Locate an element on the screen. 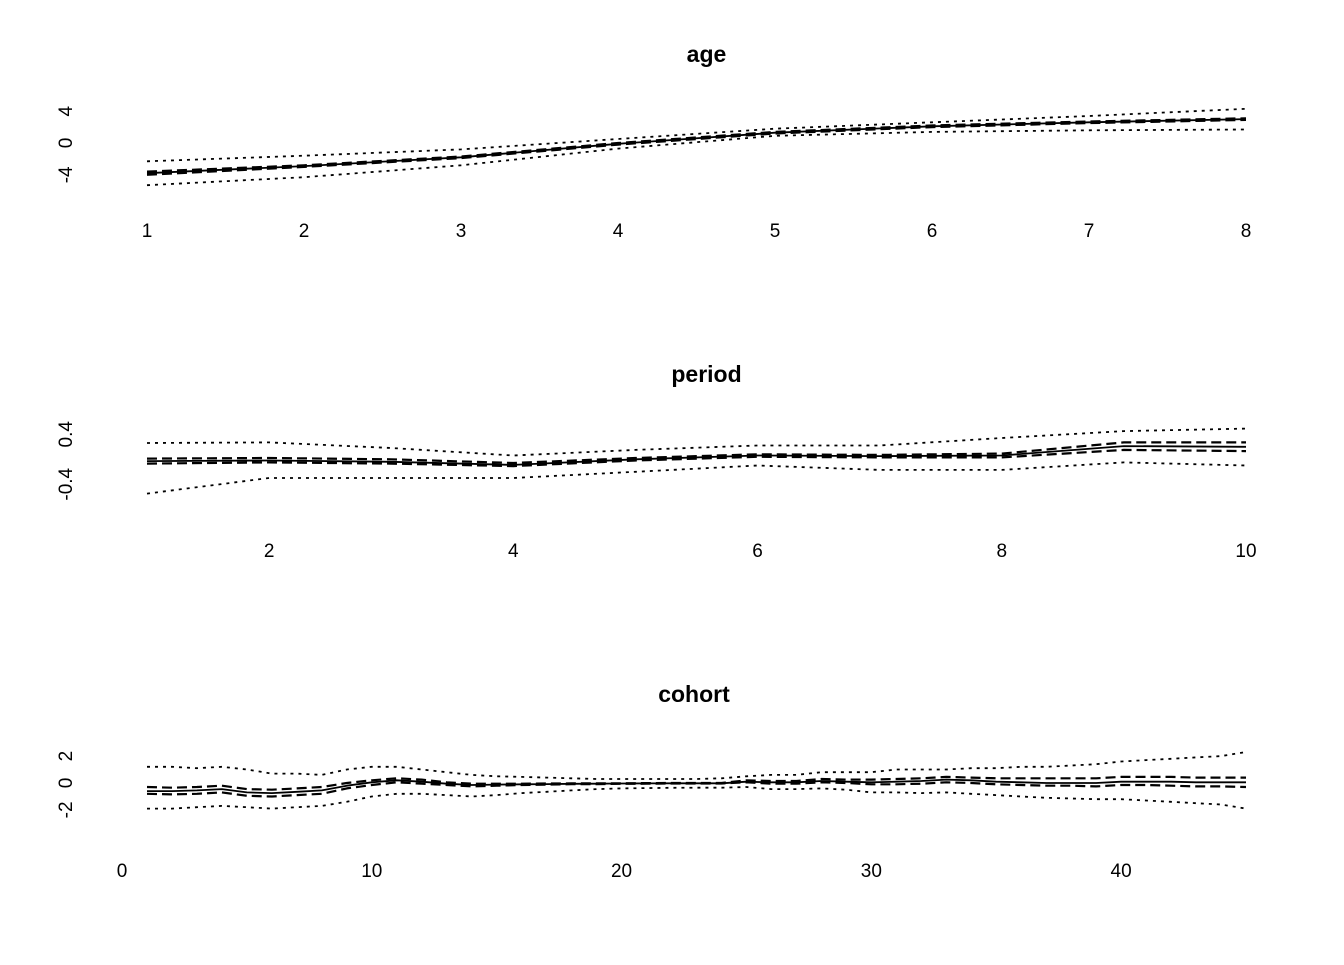 The height and width of the screenshot is (965, 1344). x-tick-label: 7 is located at coordinates (1089, 231).